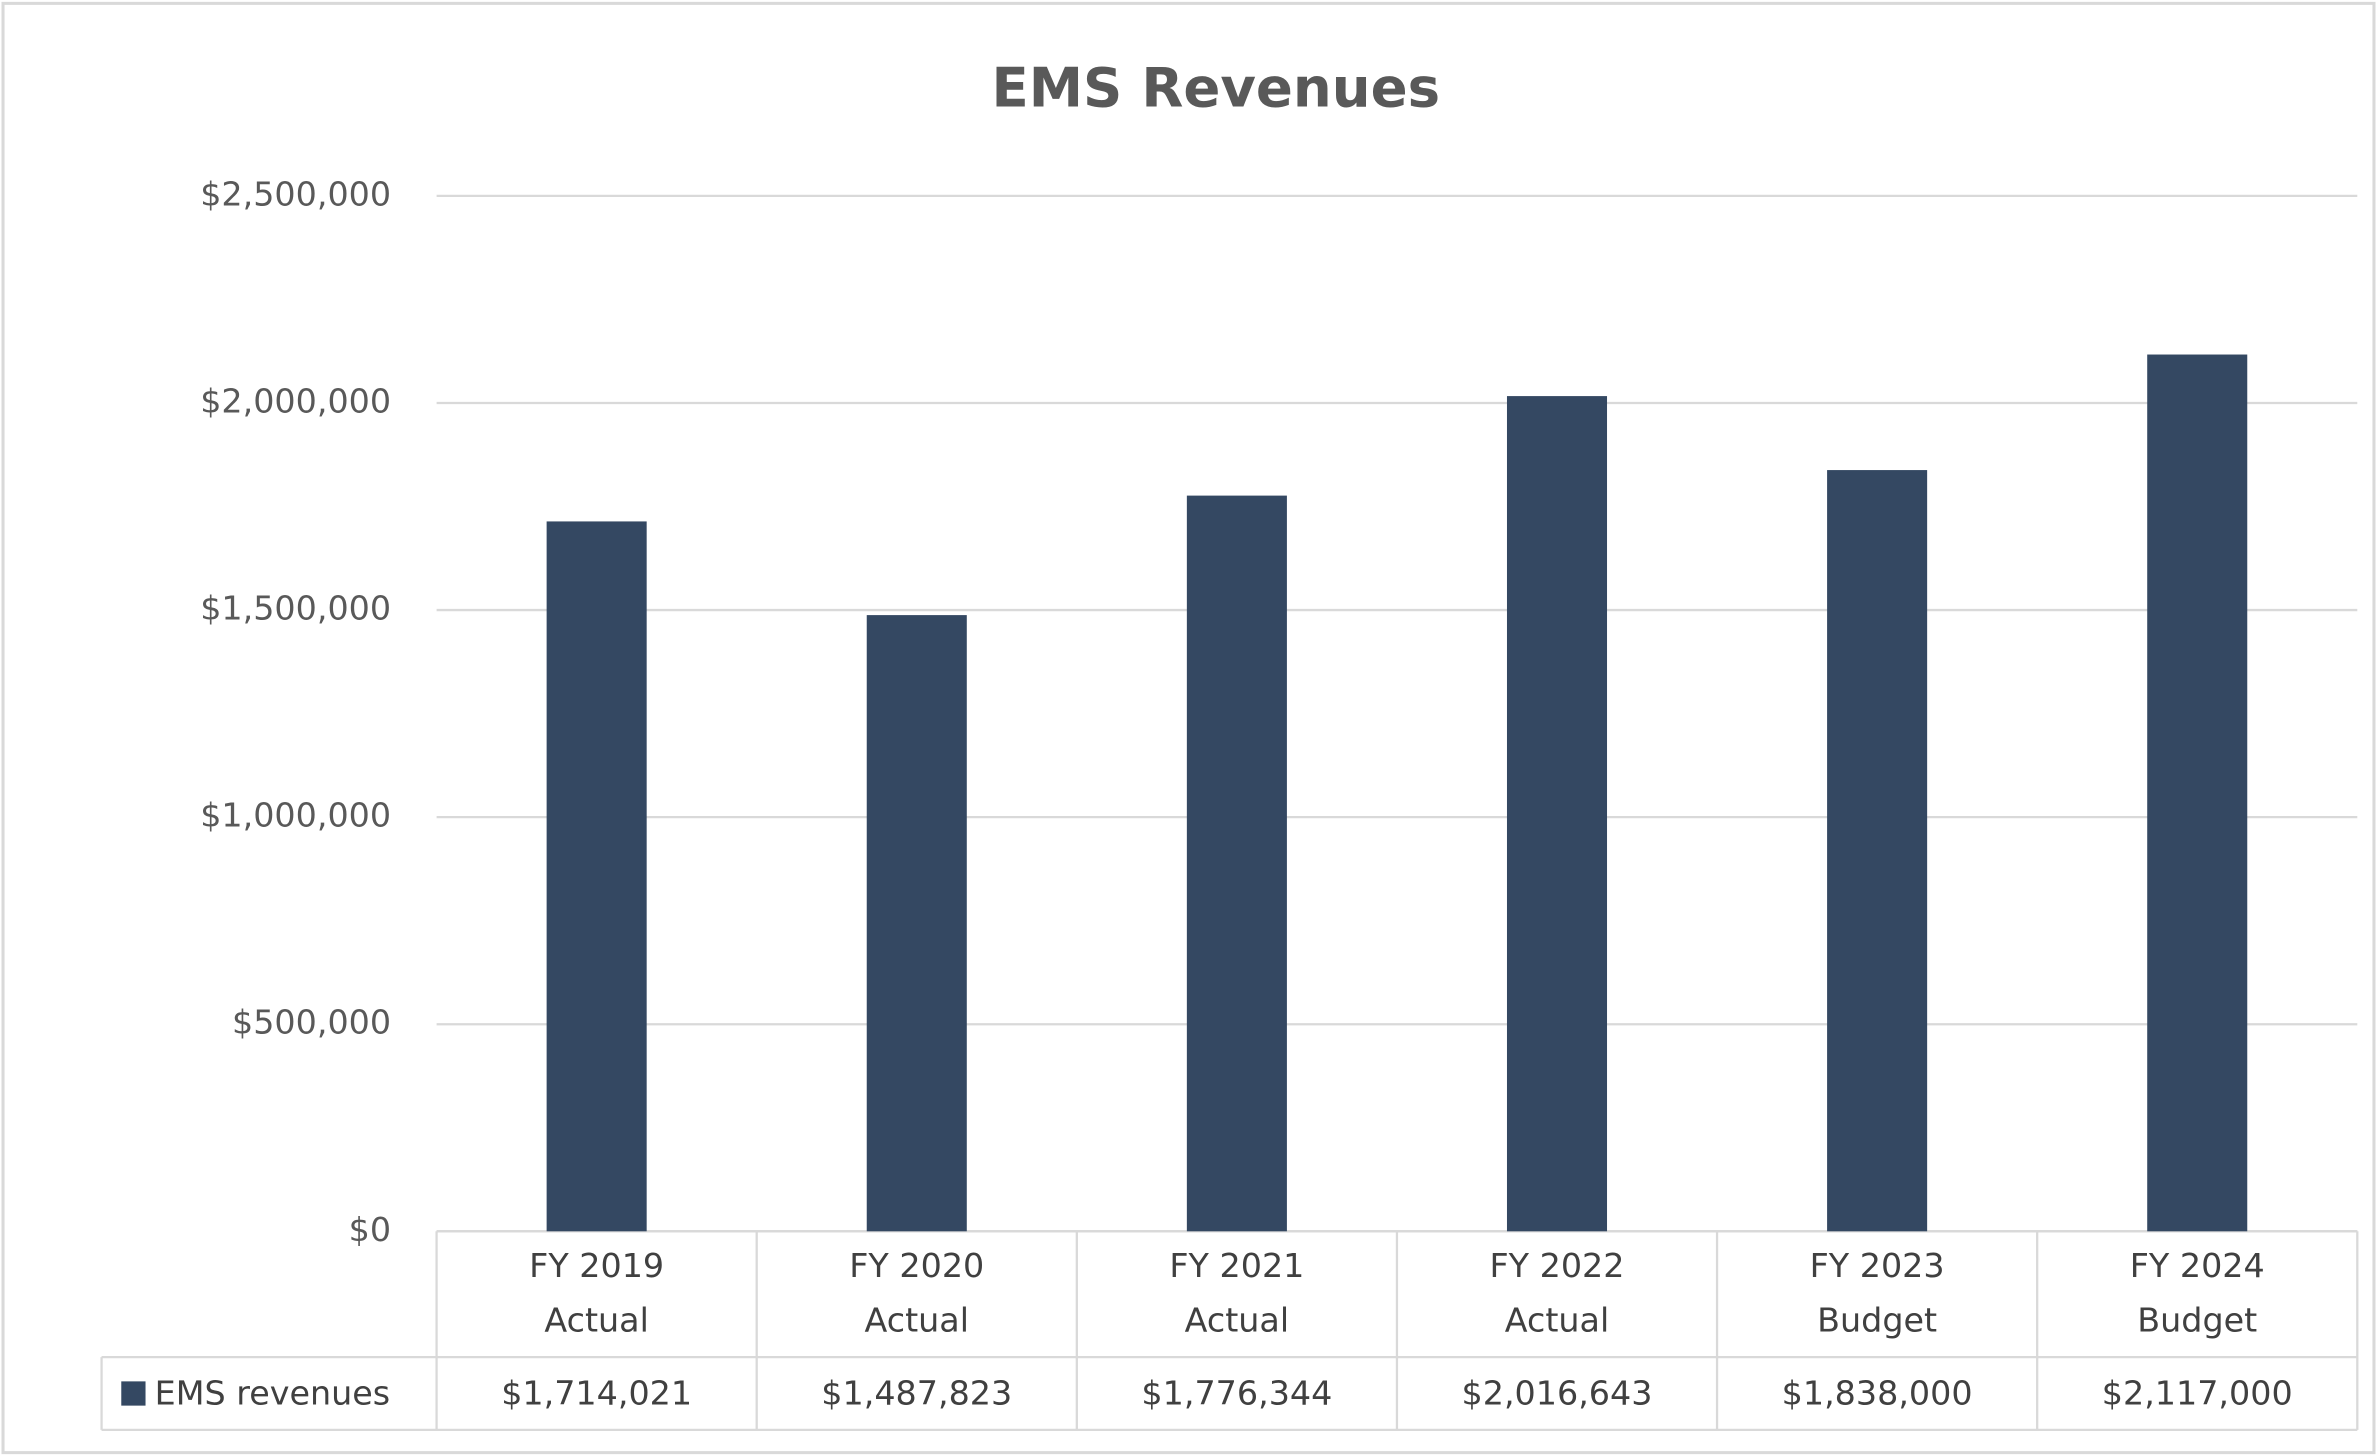 The height and width of the screenshot is (1456, 2377). Describe the element at coordinates (295, 815) in the screenshot. I see `y-tick-label: $1,000,000` at that location.